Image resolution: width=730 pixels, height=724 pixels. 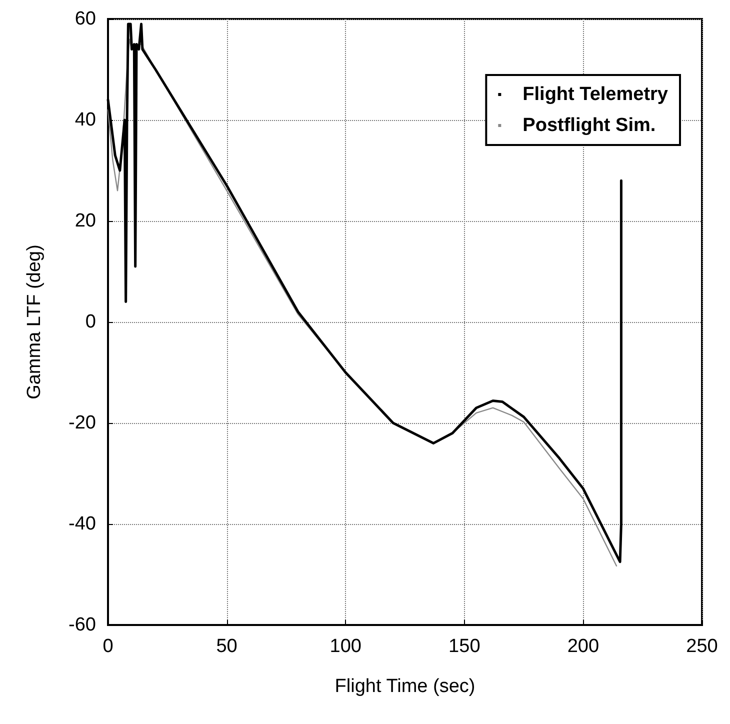 I want to click on x-tick-label: 0, so click(x=108, y=646).